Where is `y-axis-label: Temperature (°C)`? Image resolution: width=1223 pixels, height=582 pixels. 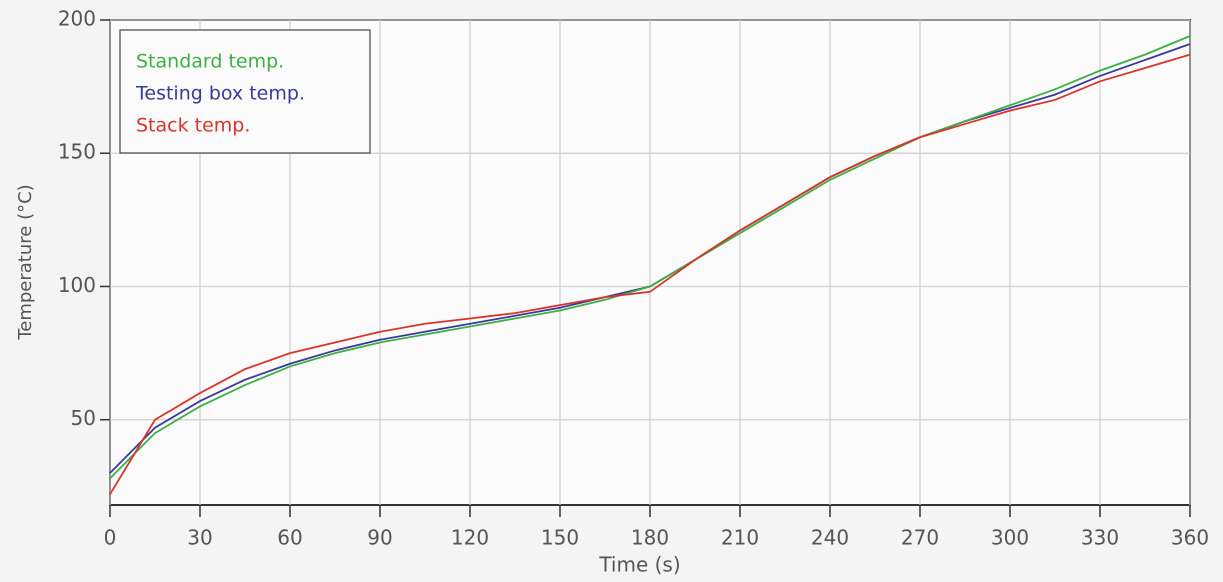
y-axis-label: Temperature (°C) is located at coordinates (25, 262).